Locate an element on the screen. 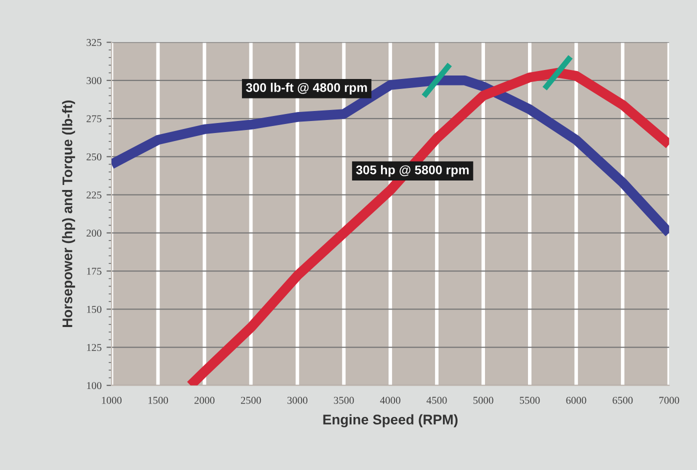 The width and height of the screenshot is (697, 470). x-tick-label: 7000 is located at coordinates (669, 400).